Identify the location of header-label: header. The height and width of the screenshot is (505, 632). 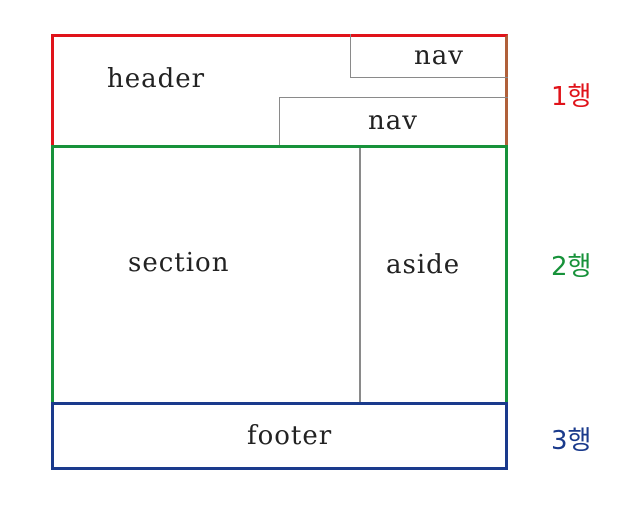
(156, 79).